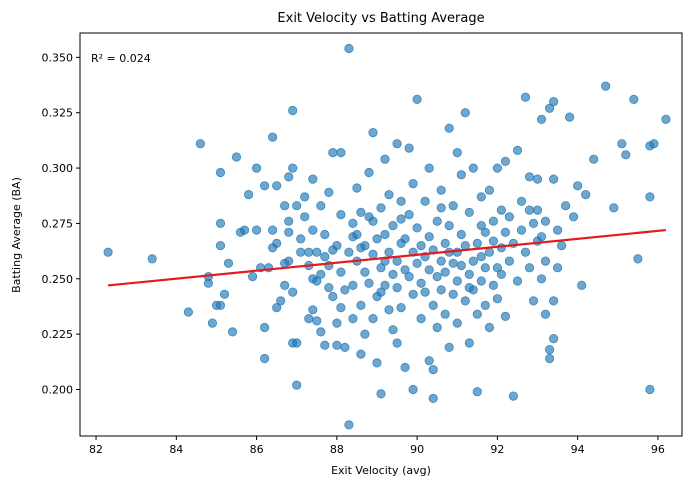  What do you see at coordinates (497, 449) in the screenshot?
I see `x-tick-label: 92` at bounding box center [497, 449].